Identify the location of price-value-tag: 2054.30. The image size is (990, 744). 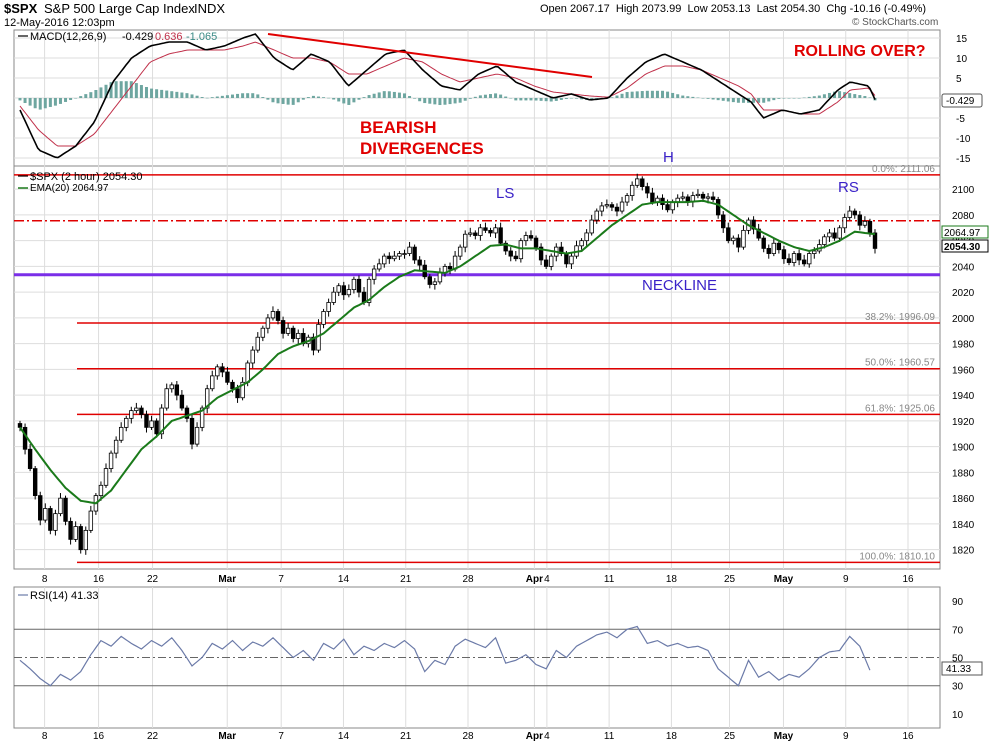
(965, 246).